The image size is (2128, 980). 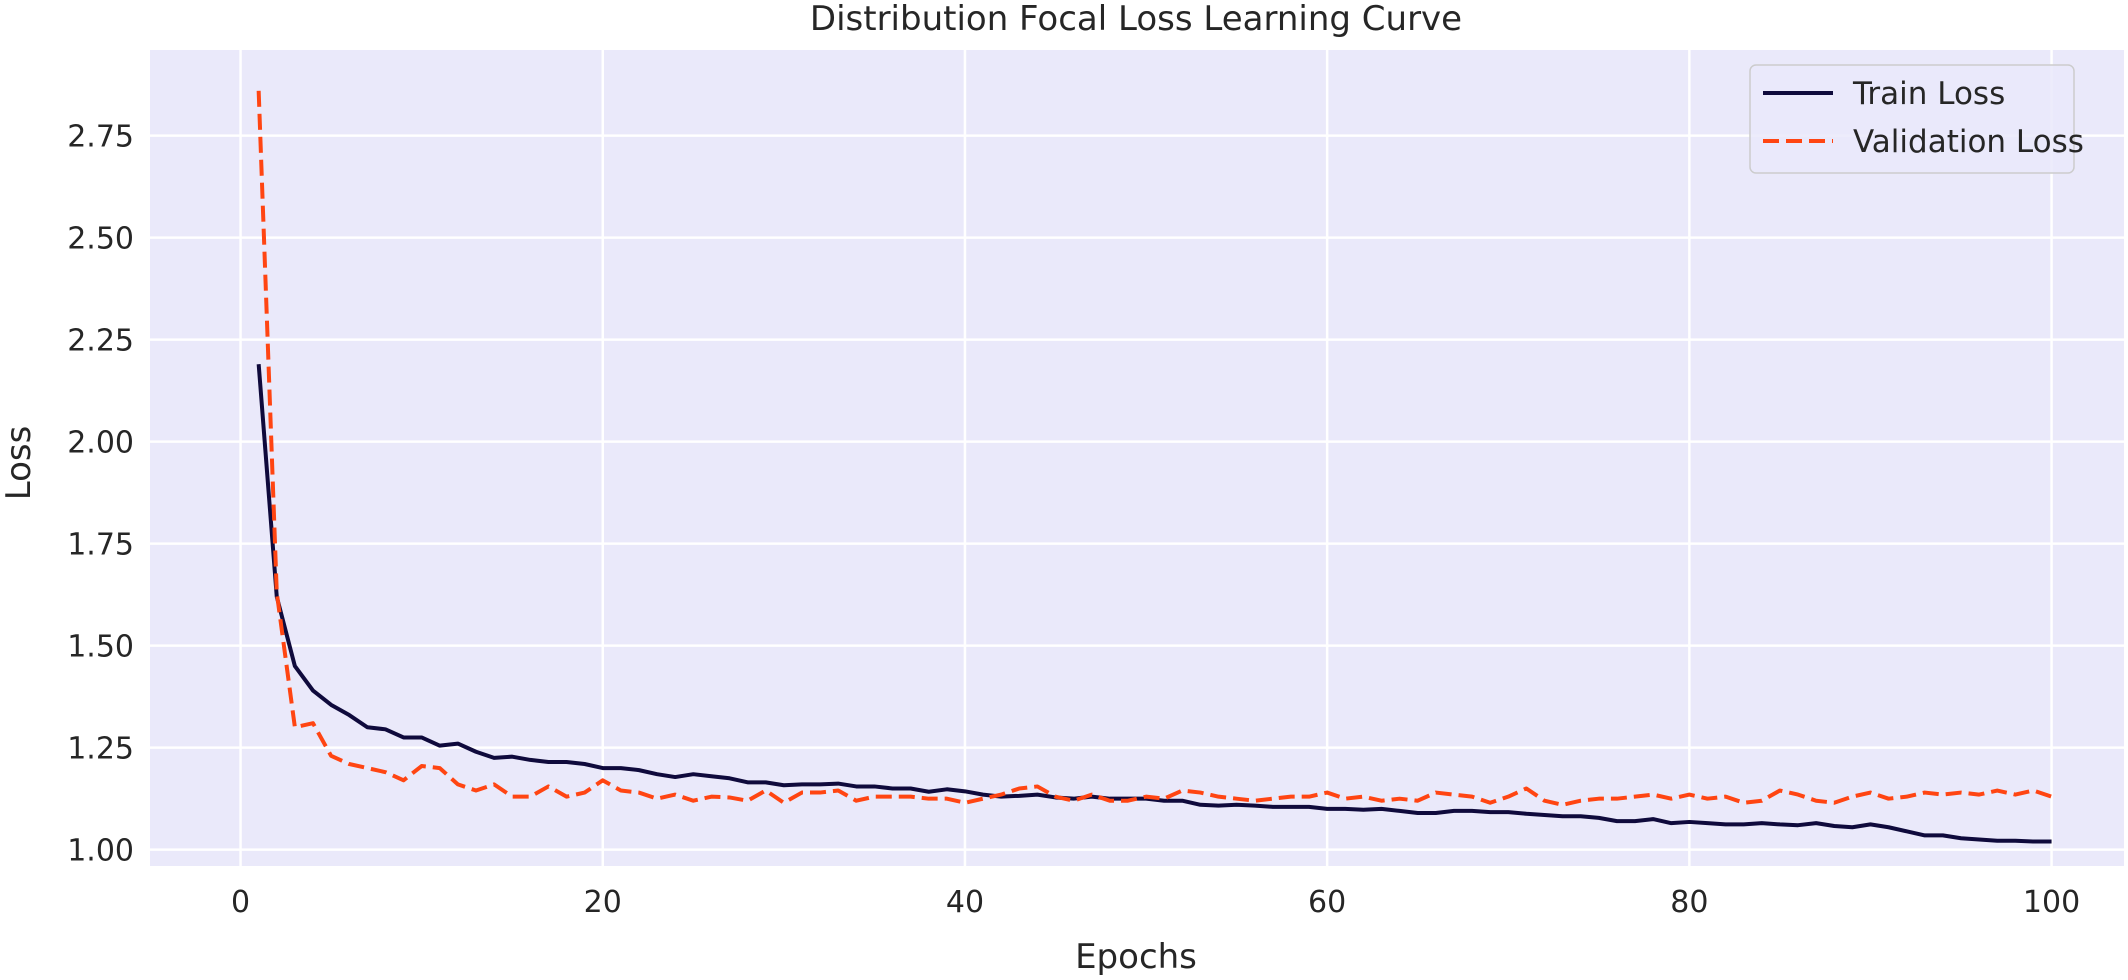 I want to click on y-tick-label: 2.50, so click(x=100, y=239).